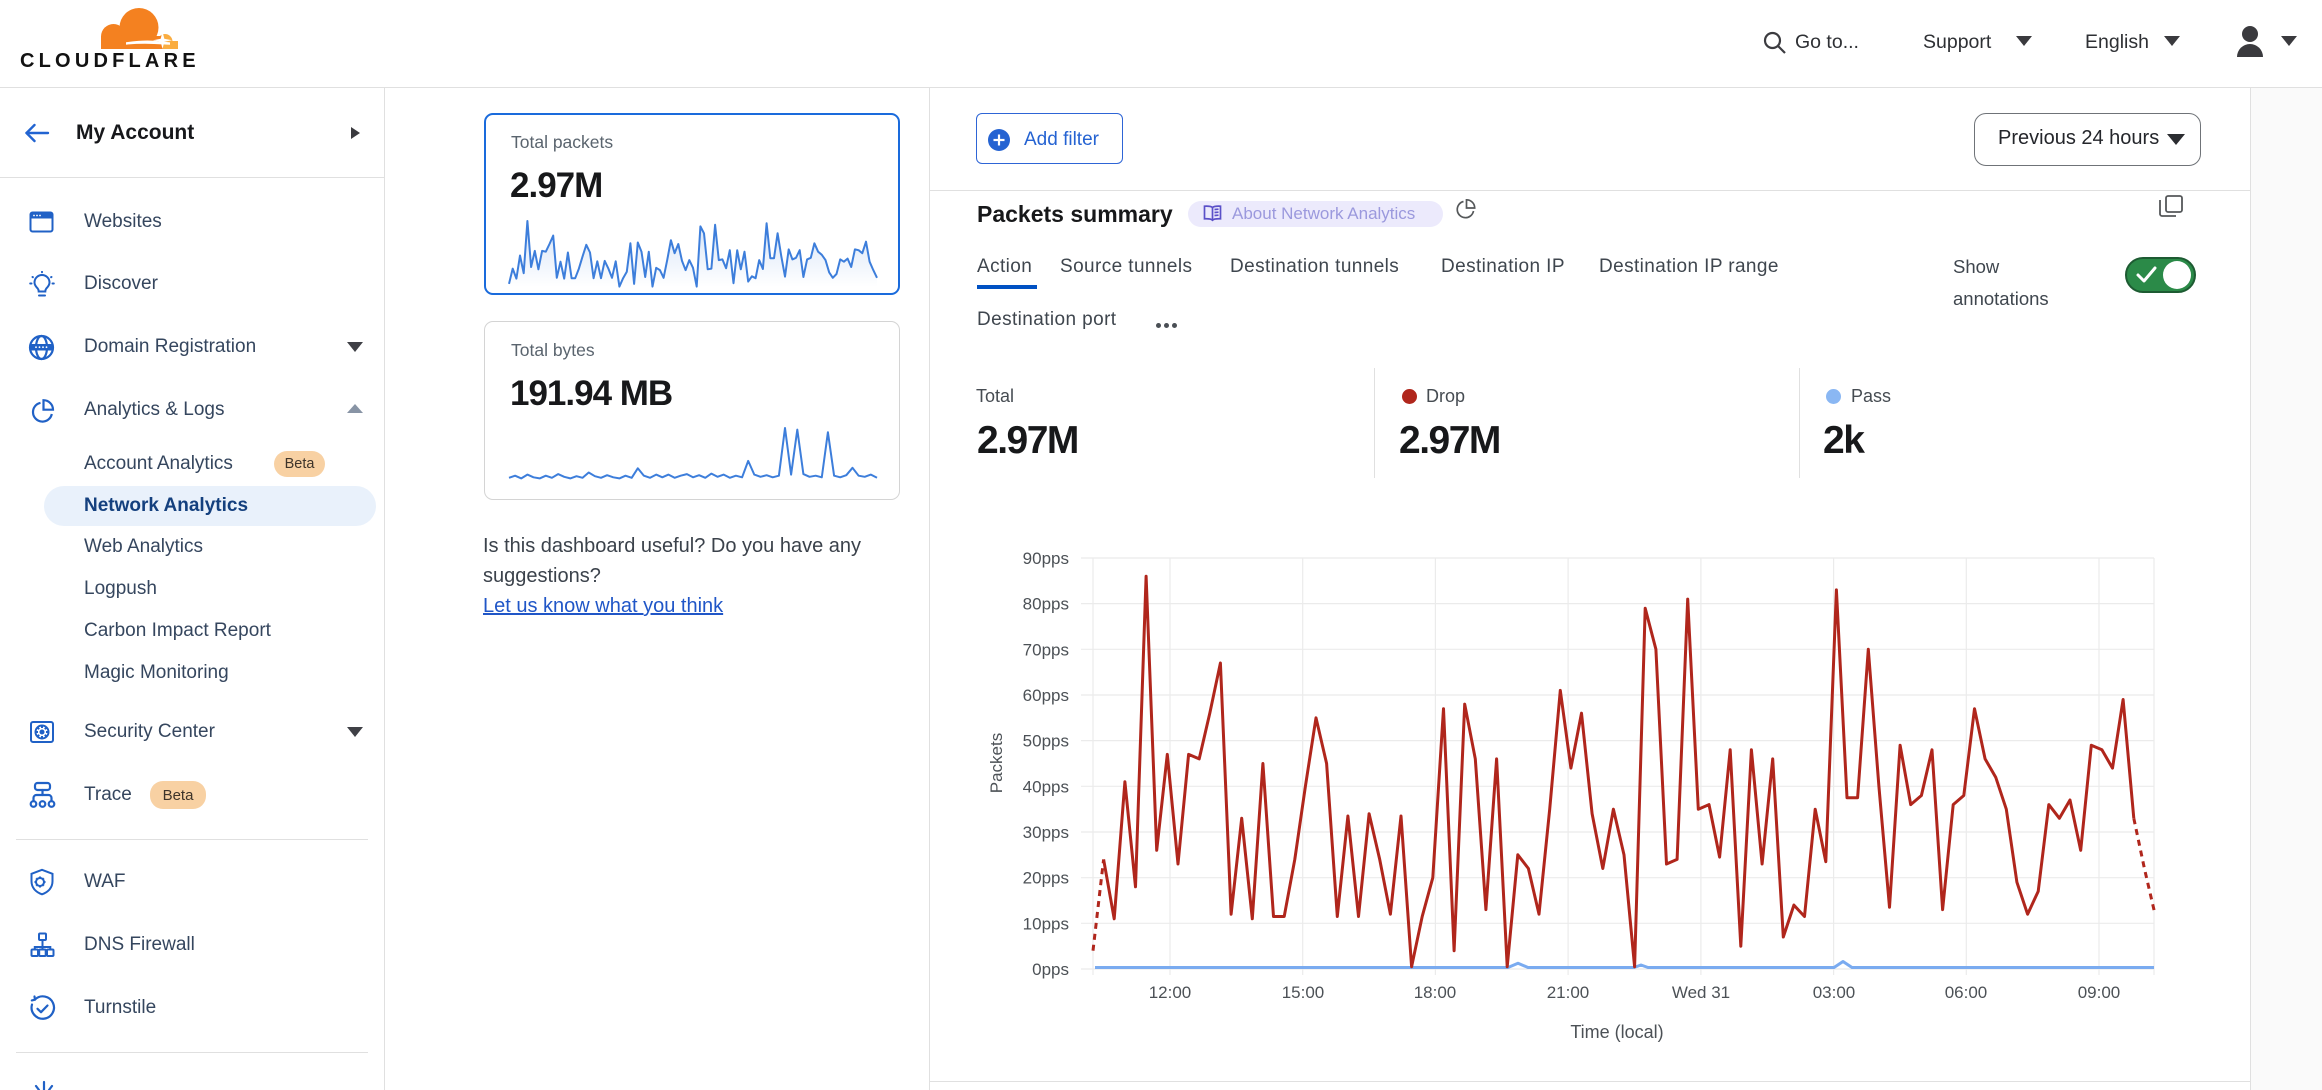 This screenshot has width=2322, height=1090. What do you see at coordinates (1701, 992) in the screenshot?
I see `svg-text: Wed 31` at bounding box center [1701, 992].